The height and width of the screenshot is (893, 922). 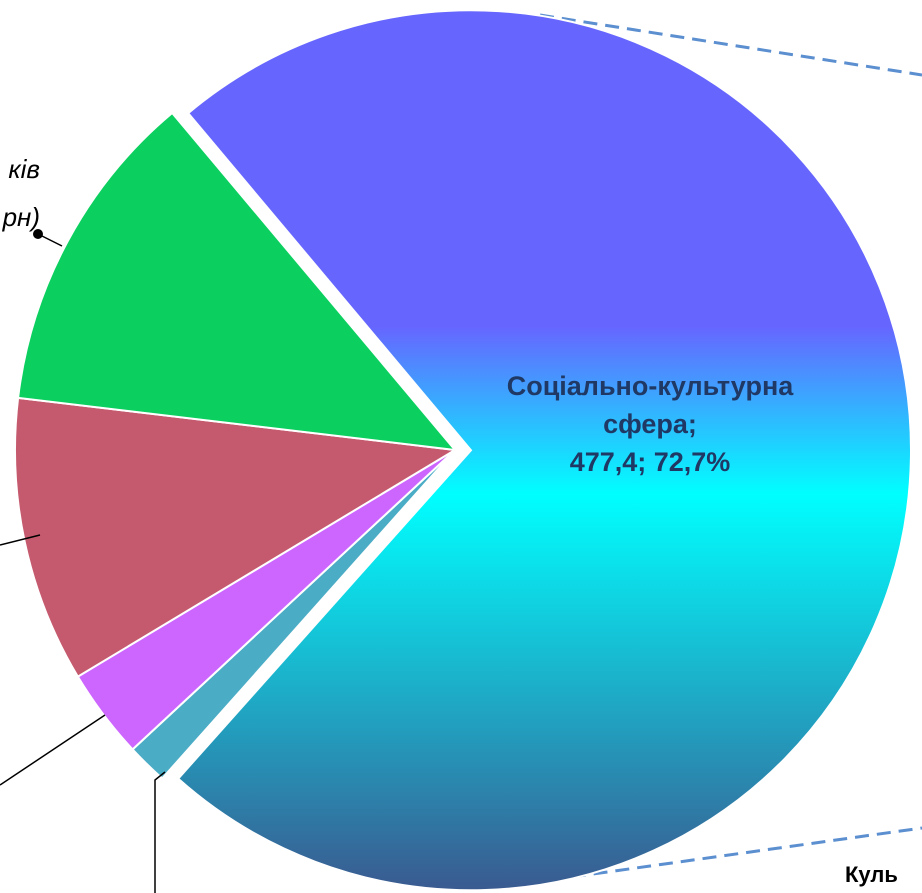 What do you see at coordinates (651, 424) in the screenshot?
I see `slice-label: Соціально-культурна сфера; 477,4; 72,7%` at bounding box center [651, 424].